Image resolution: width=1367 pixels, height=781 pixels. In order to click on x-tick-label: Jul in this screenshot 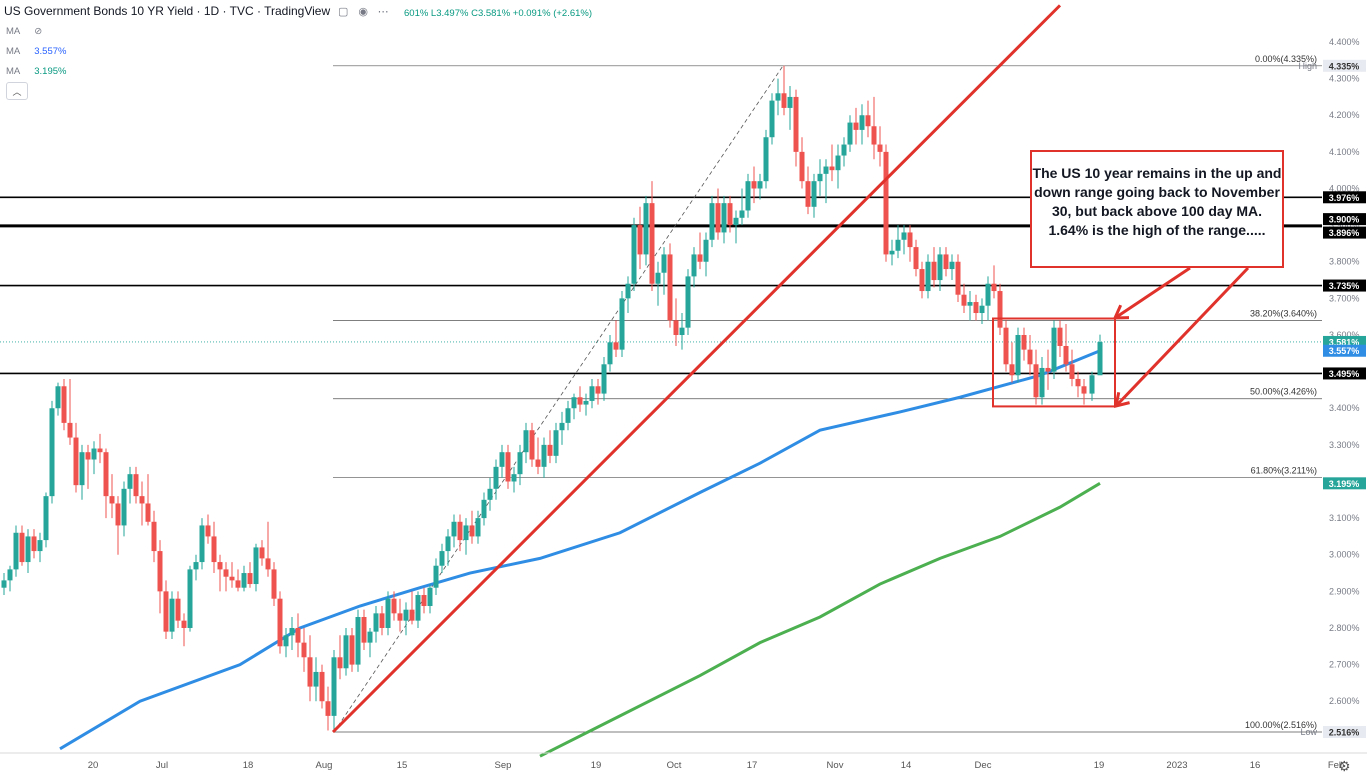, I will do `click(162, 765)`.